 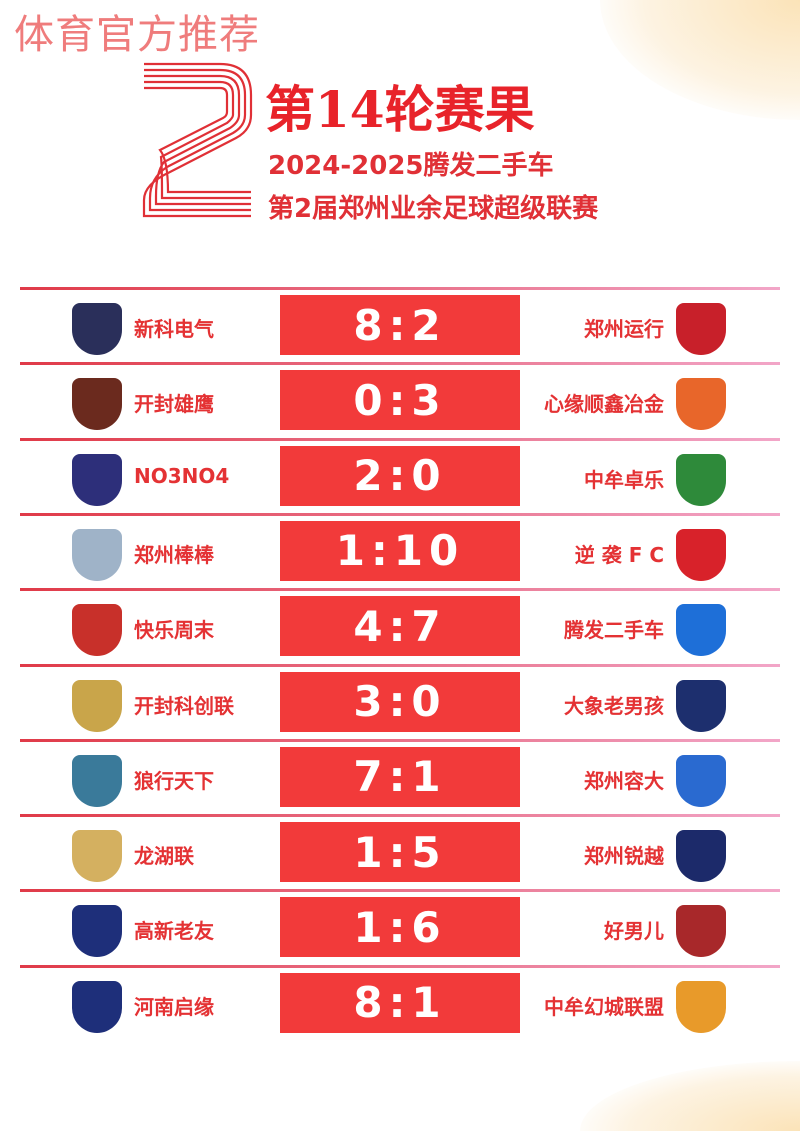 What do you see at coordinates (429, 927) in the screenshot?
I see `away-score: 6` at bounding box center [429, 927].